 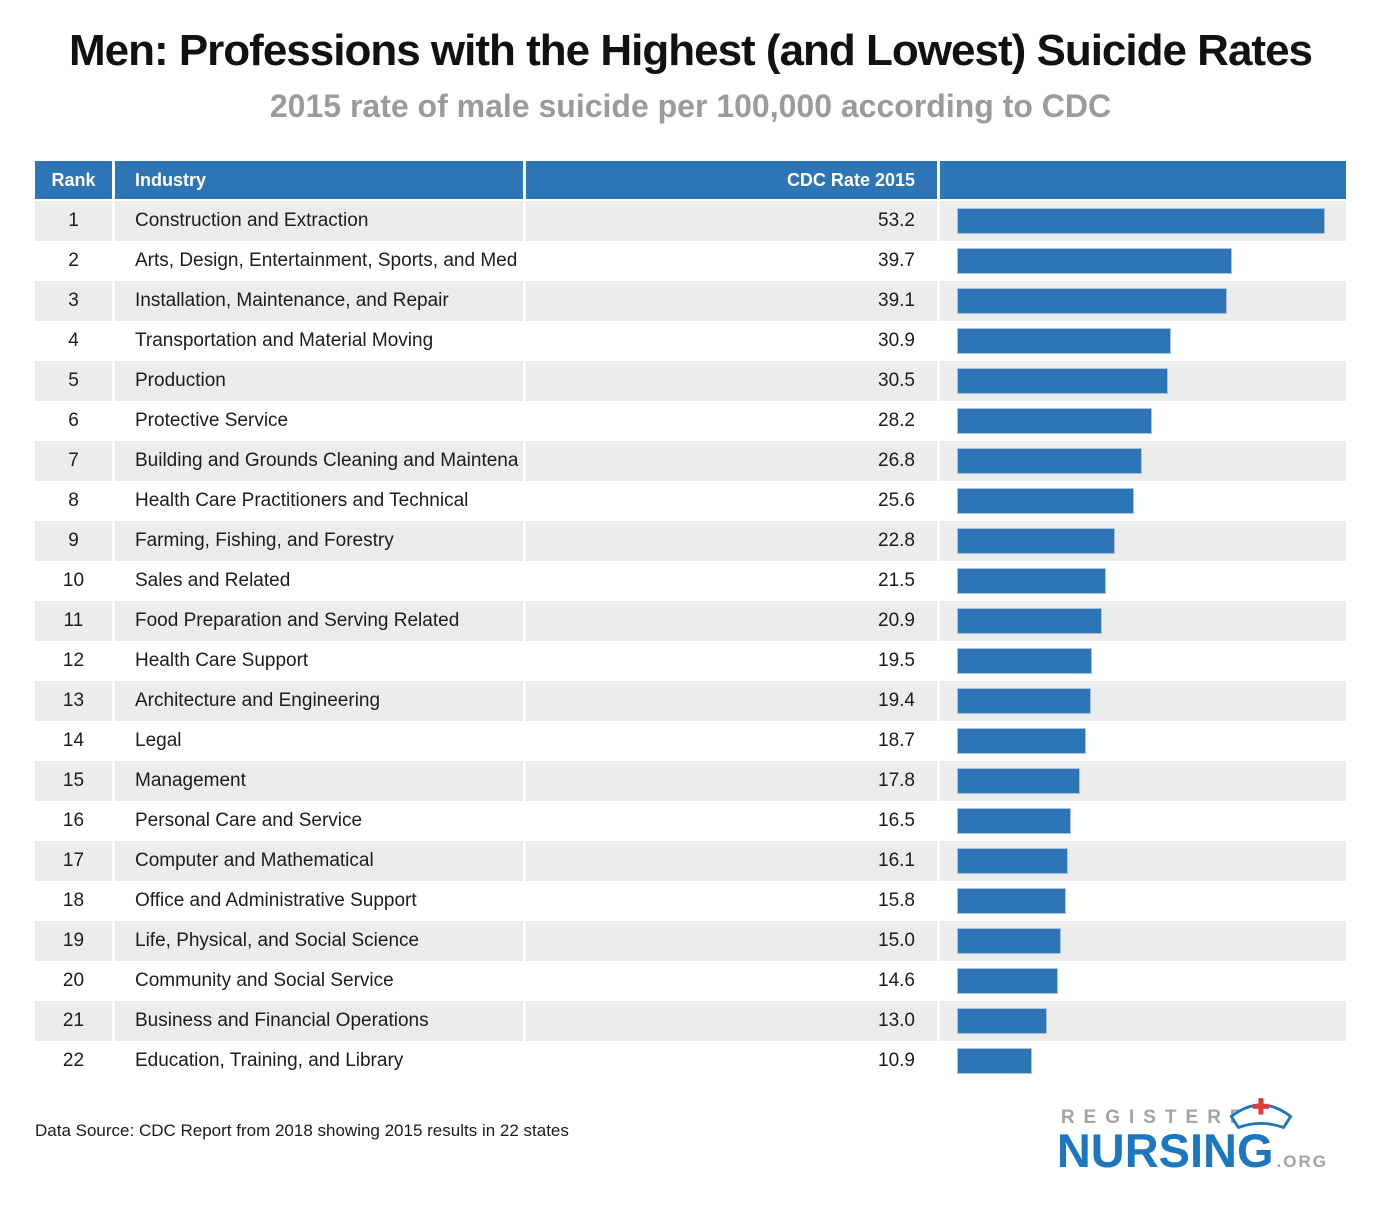 I want to click on industry-cell: Community and Social Service, so click(x=319, y=981).